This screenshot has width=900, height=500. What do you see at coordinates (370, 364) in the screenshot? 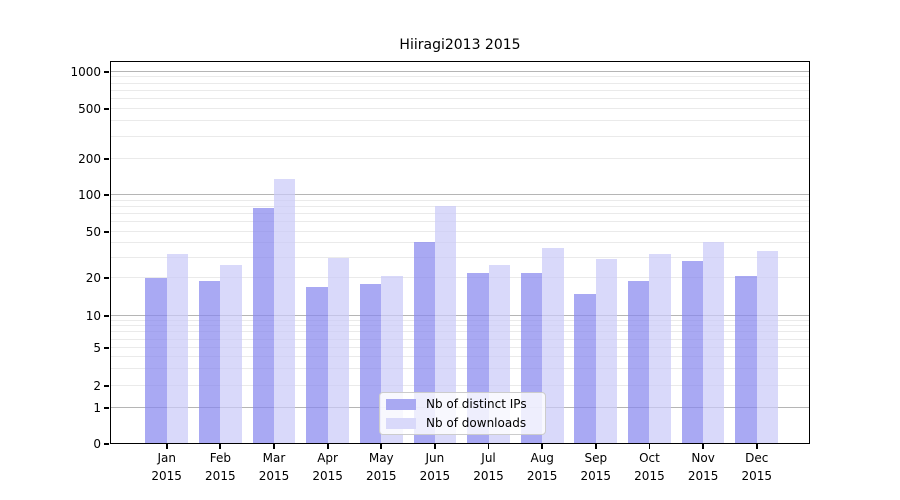
I see `bar-nb-of-distinct-ips-may-2015` at bounding box center [370, 364].